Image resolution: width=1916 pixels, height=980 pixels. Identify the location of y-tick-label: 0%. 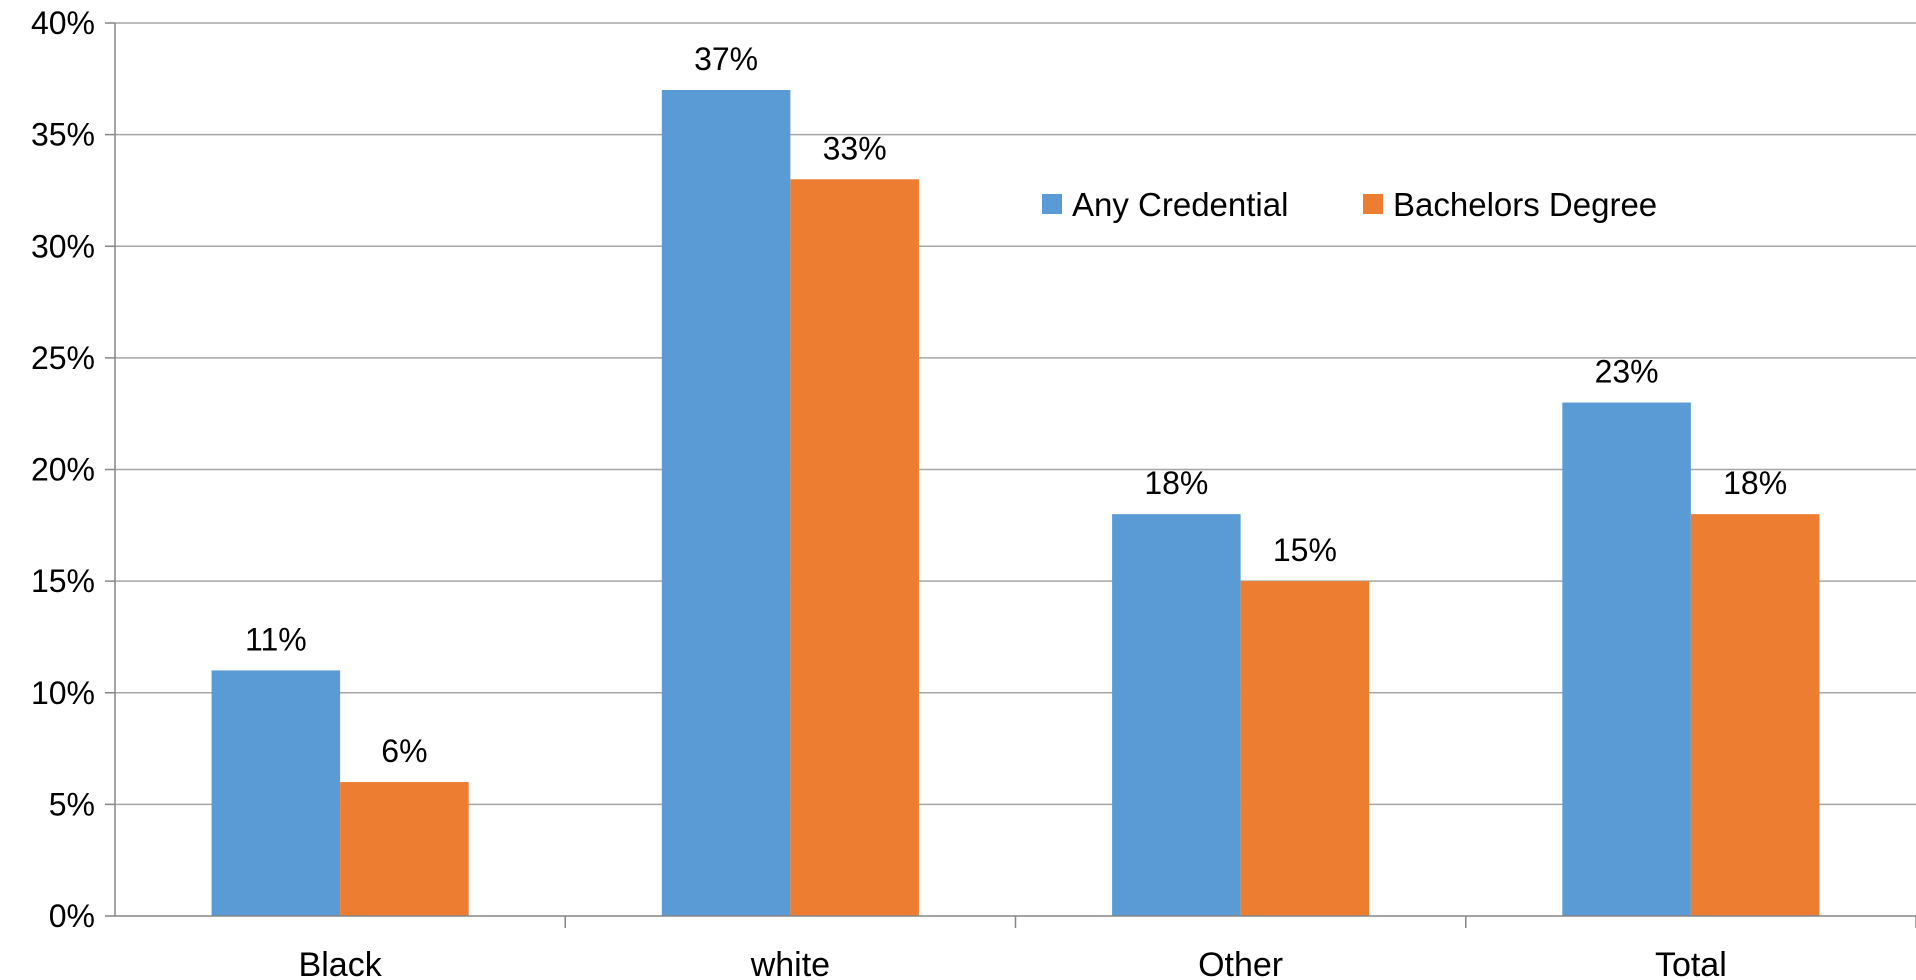
(72, 916).